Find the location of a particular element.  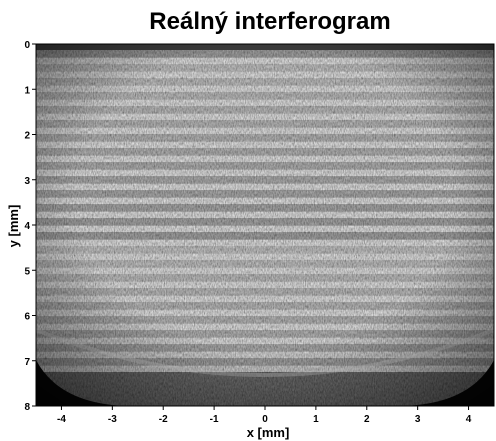

x-axis-ticks: -4 -3 -2 -1 0 1 2 3 4 is located at coordinates (264, 415).